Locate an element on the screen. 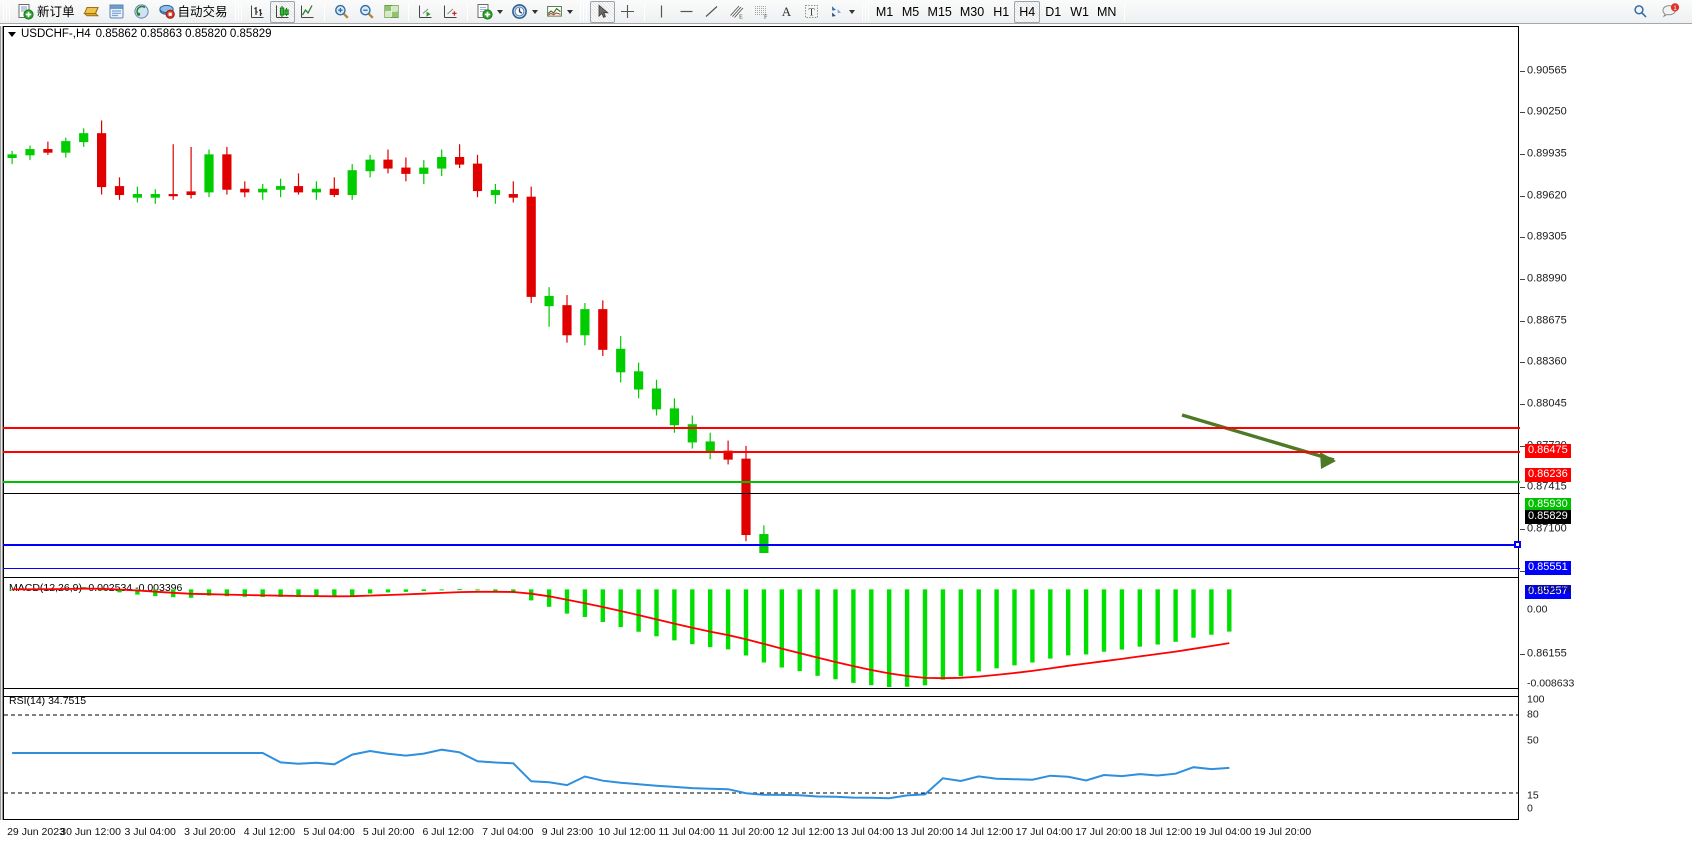 The image size is (1692, 849). price-tag-bid: 0.85829 is located at coordinates (1548, 517).